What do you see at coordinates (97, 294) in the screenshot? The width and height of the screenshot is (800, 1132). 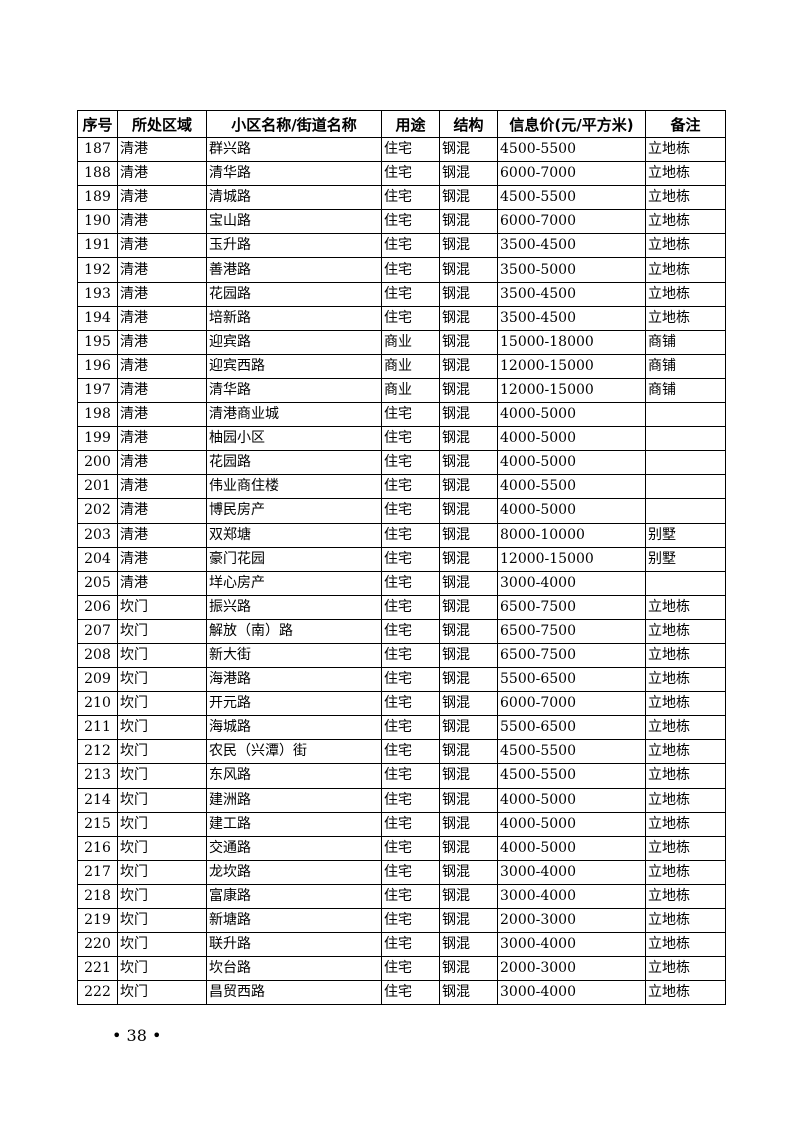 I see `cell-serial: 193` at bounding box center [97, 294].